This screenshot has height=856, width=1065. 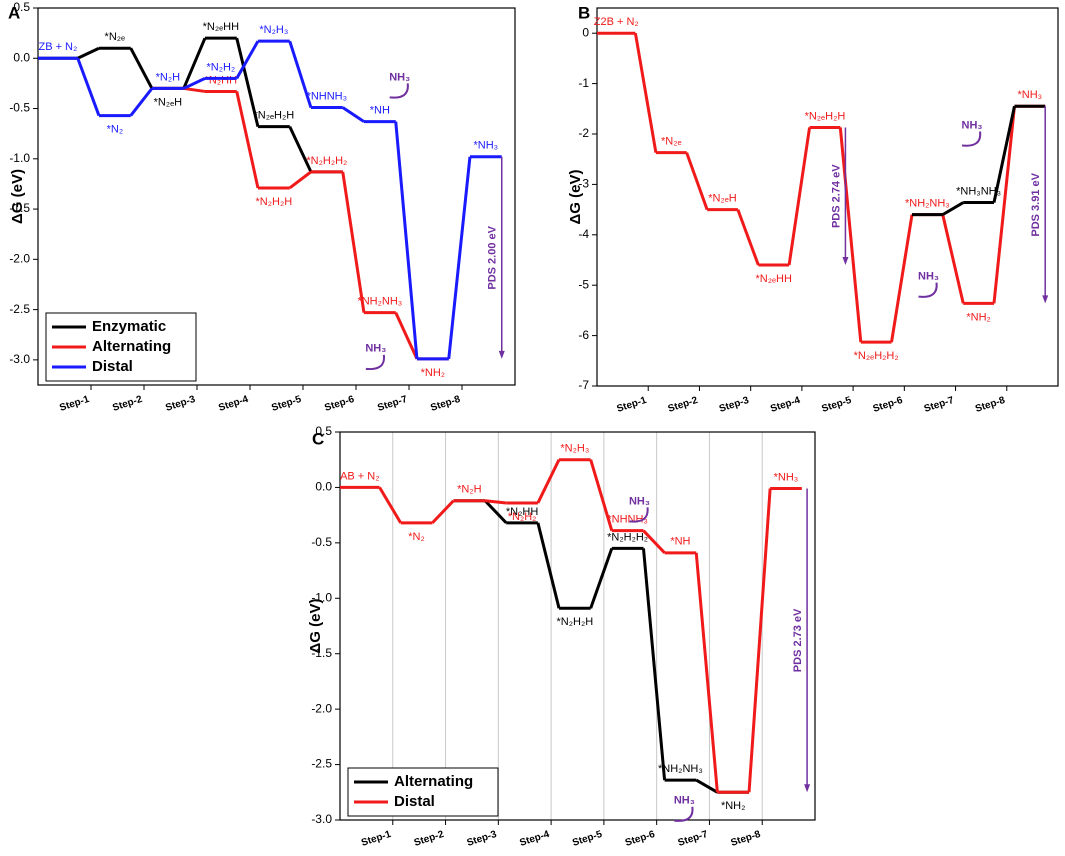 I want to click on level-label: *N₂H₂H₂, so click(x=326, y=161).